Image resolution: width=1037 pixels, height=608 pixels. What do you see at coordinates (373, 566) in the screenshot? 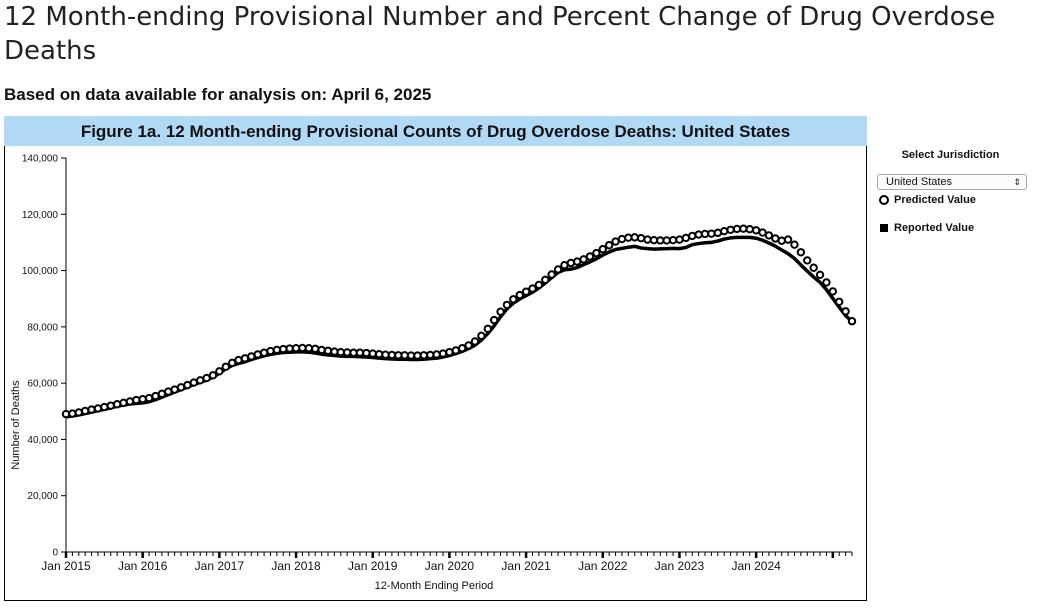
I see `x-tick-label: Jan 2019` at bounding box center [373, 566].